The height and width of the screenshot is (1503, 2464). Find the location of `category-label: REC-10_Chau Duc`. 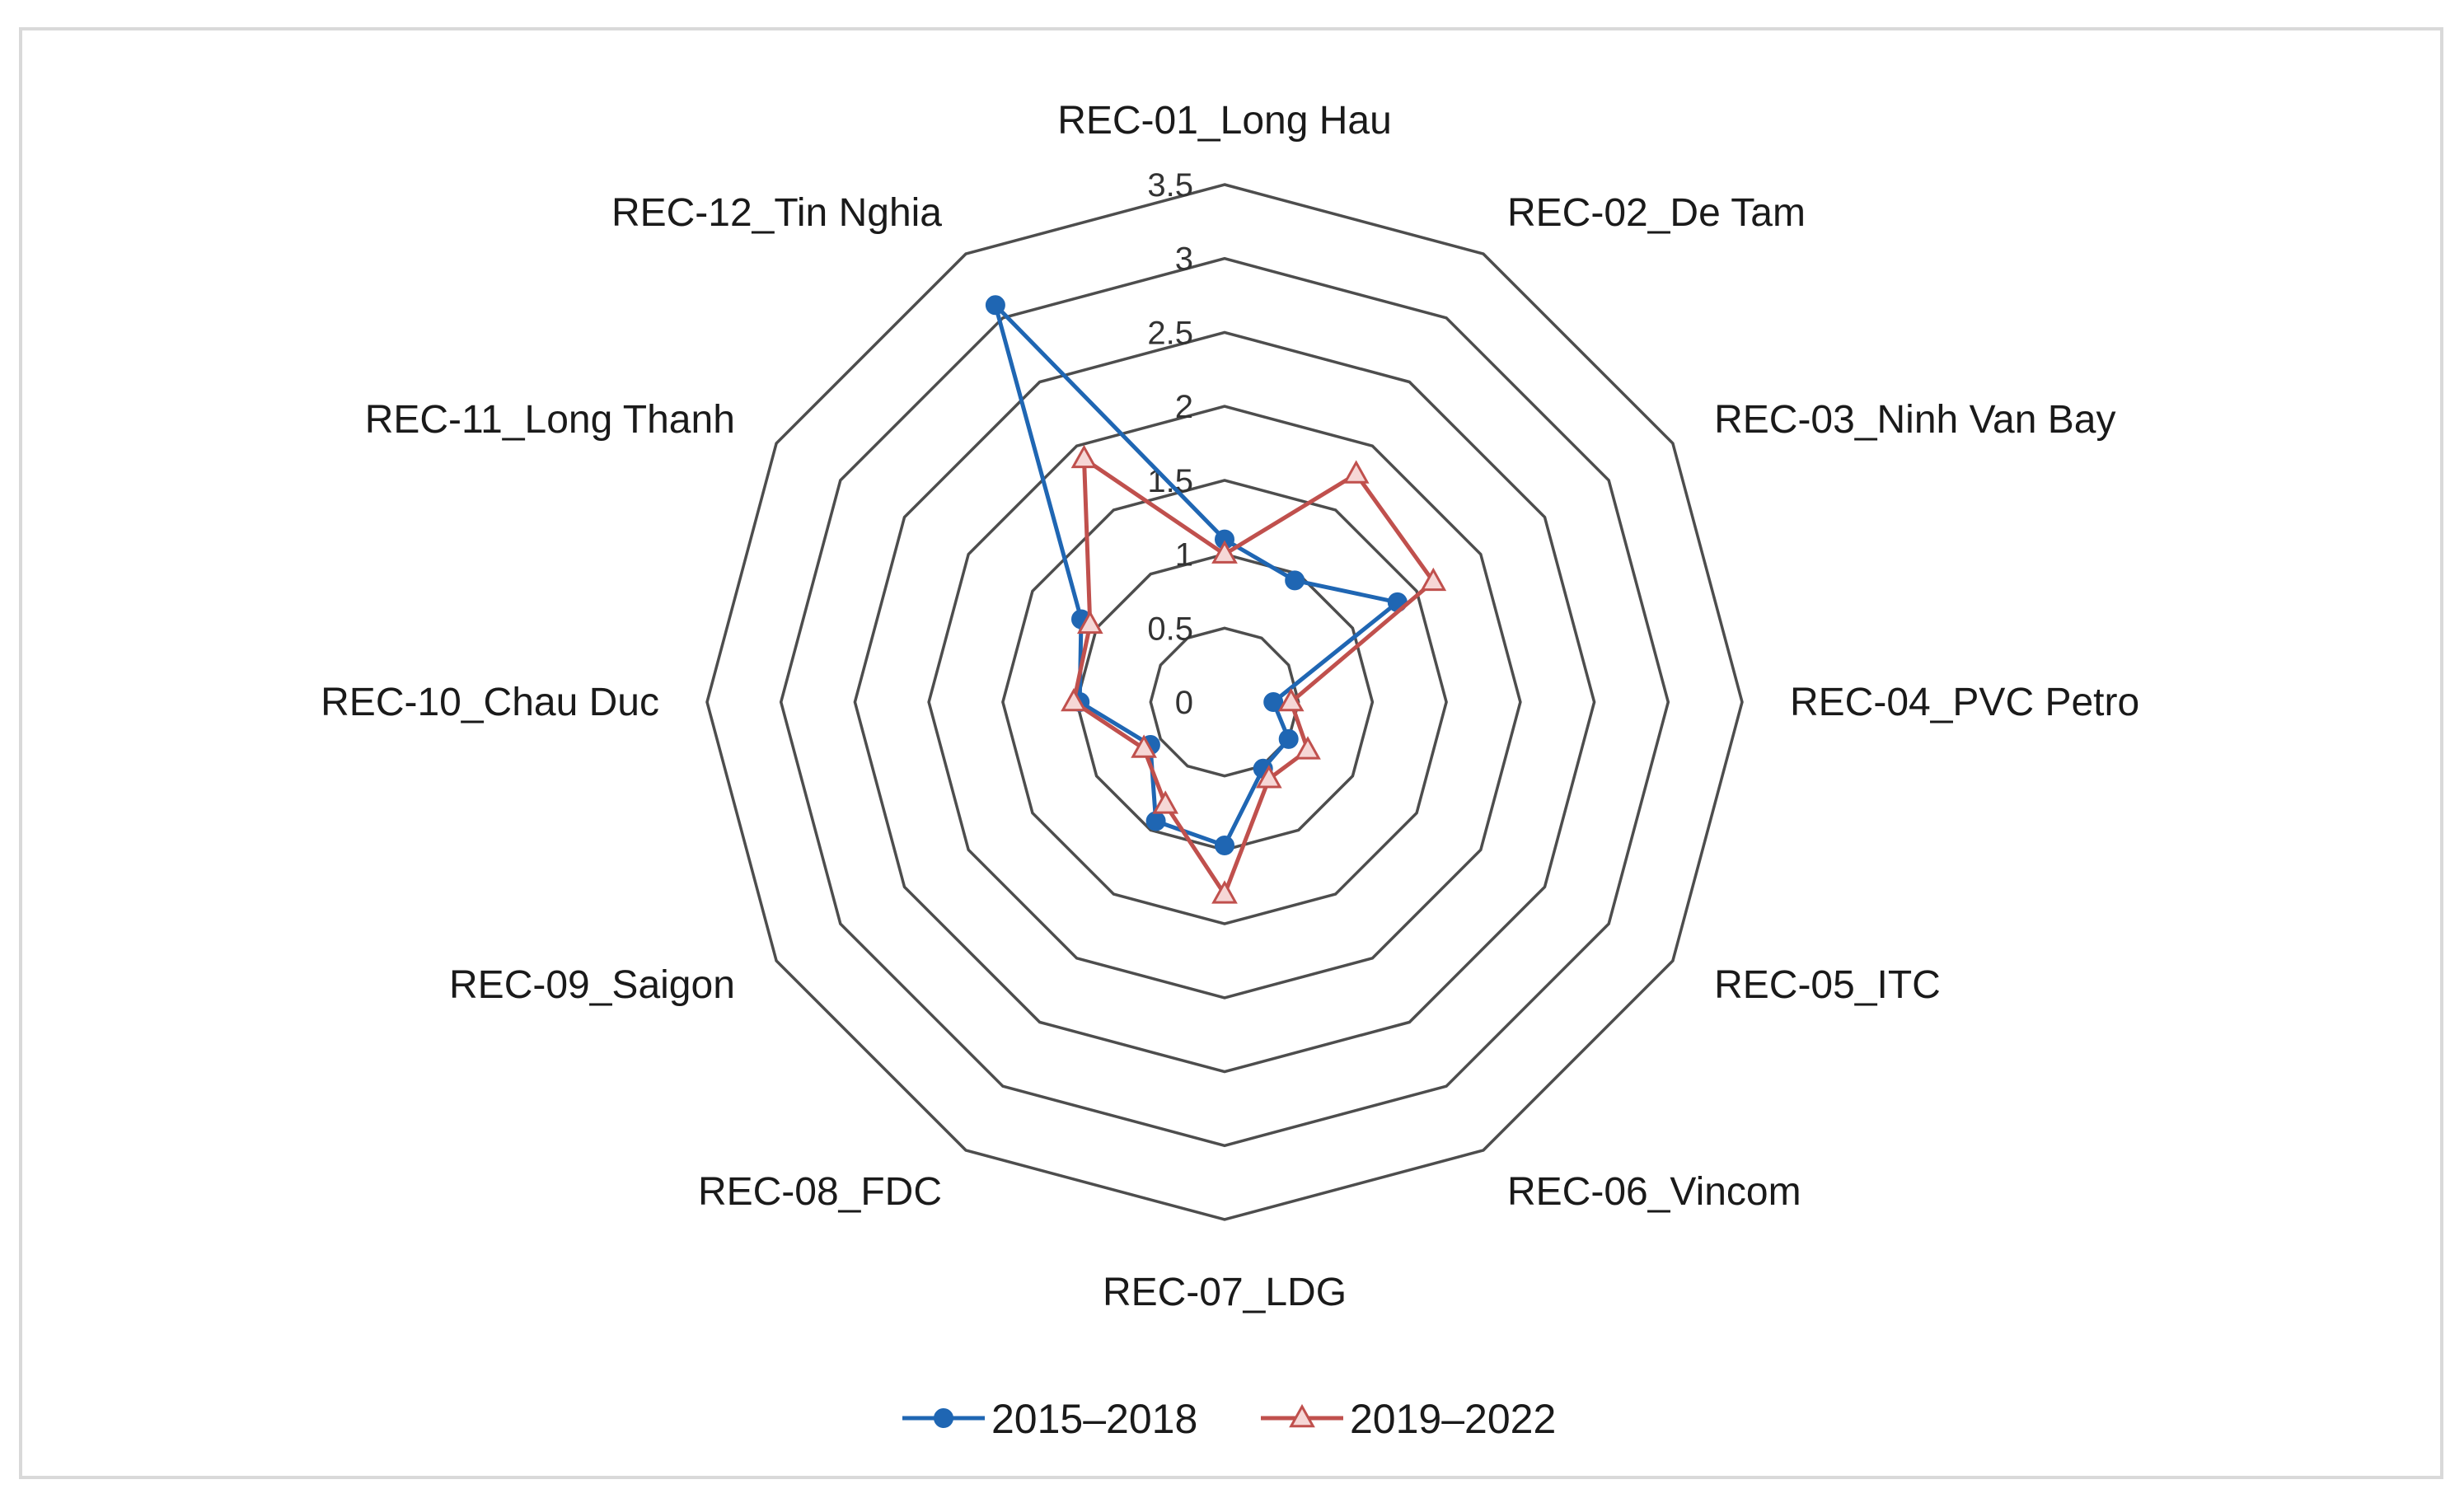

category-label: REC-10_Chau Duc is located at coordinates (490, 702).